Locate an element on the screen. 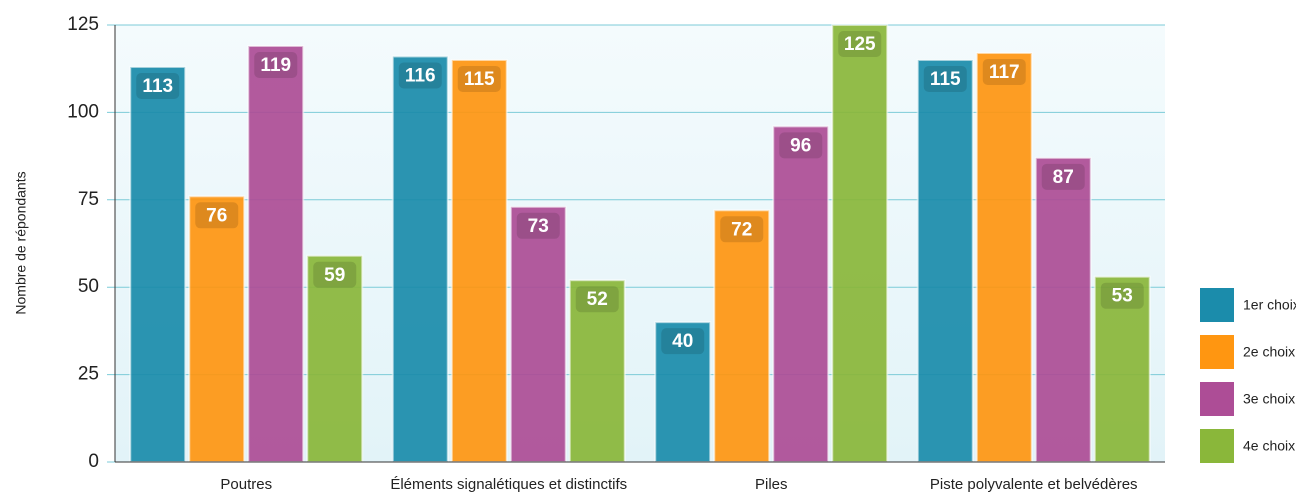  value-label: 119 is located at coordinates (275, 65).